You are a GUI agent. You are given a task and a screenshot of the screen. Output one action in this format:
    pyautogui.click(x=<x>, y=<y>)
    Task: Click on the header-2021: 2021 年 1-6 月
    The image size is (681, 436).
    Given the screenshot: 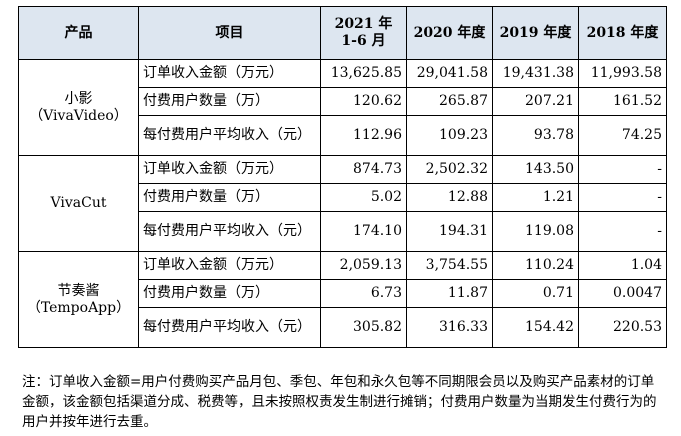 What is the action you would take?
    pyautogui.click(x=363, y=33)
    